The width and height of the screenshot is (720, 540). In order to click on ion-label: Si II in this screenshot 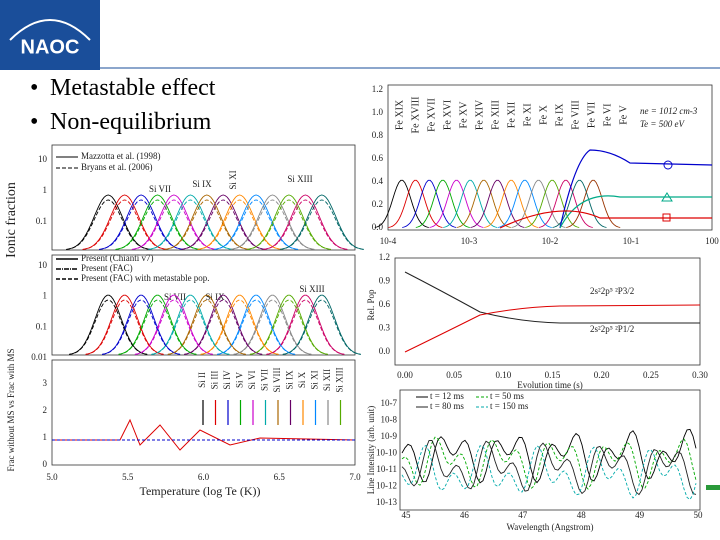, I will do `click(202, 380)`.